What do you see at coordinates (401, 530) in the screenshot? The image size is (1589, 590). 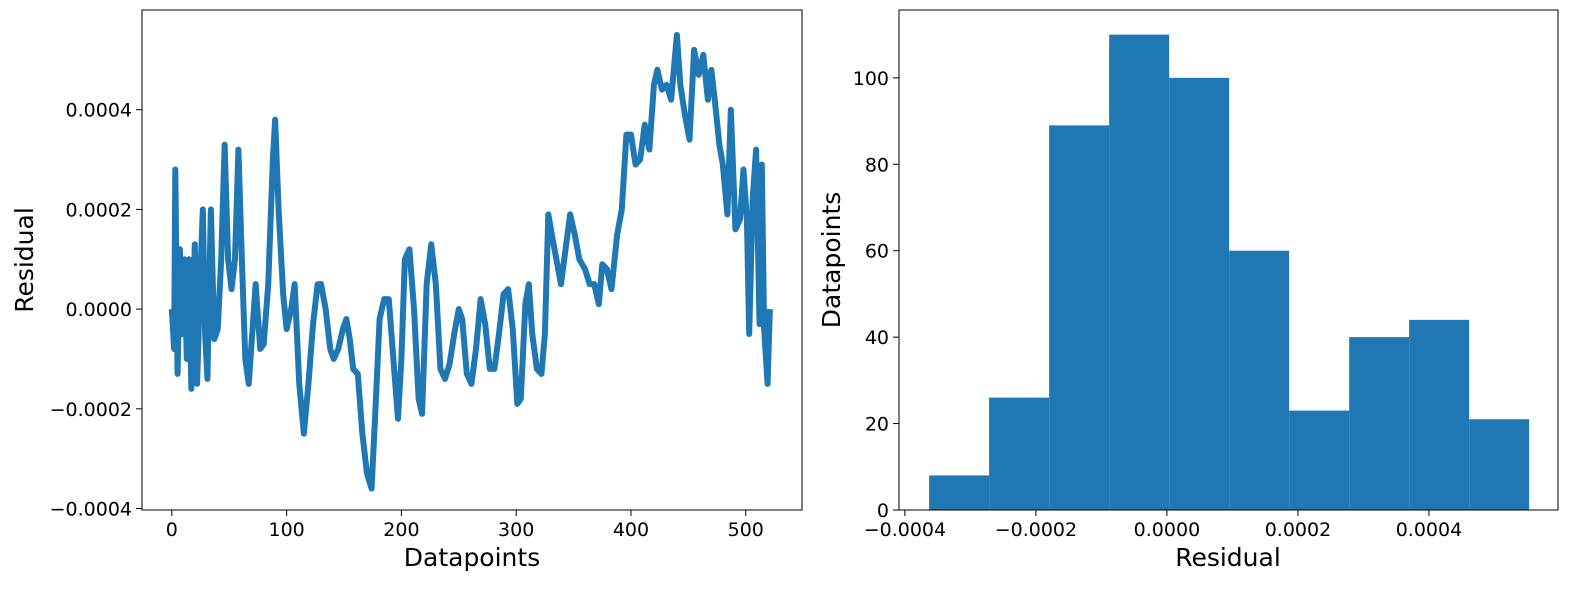 I see `x-tick-label: 200` at bounding box center [401, 530].